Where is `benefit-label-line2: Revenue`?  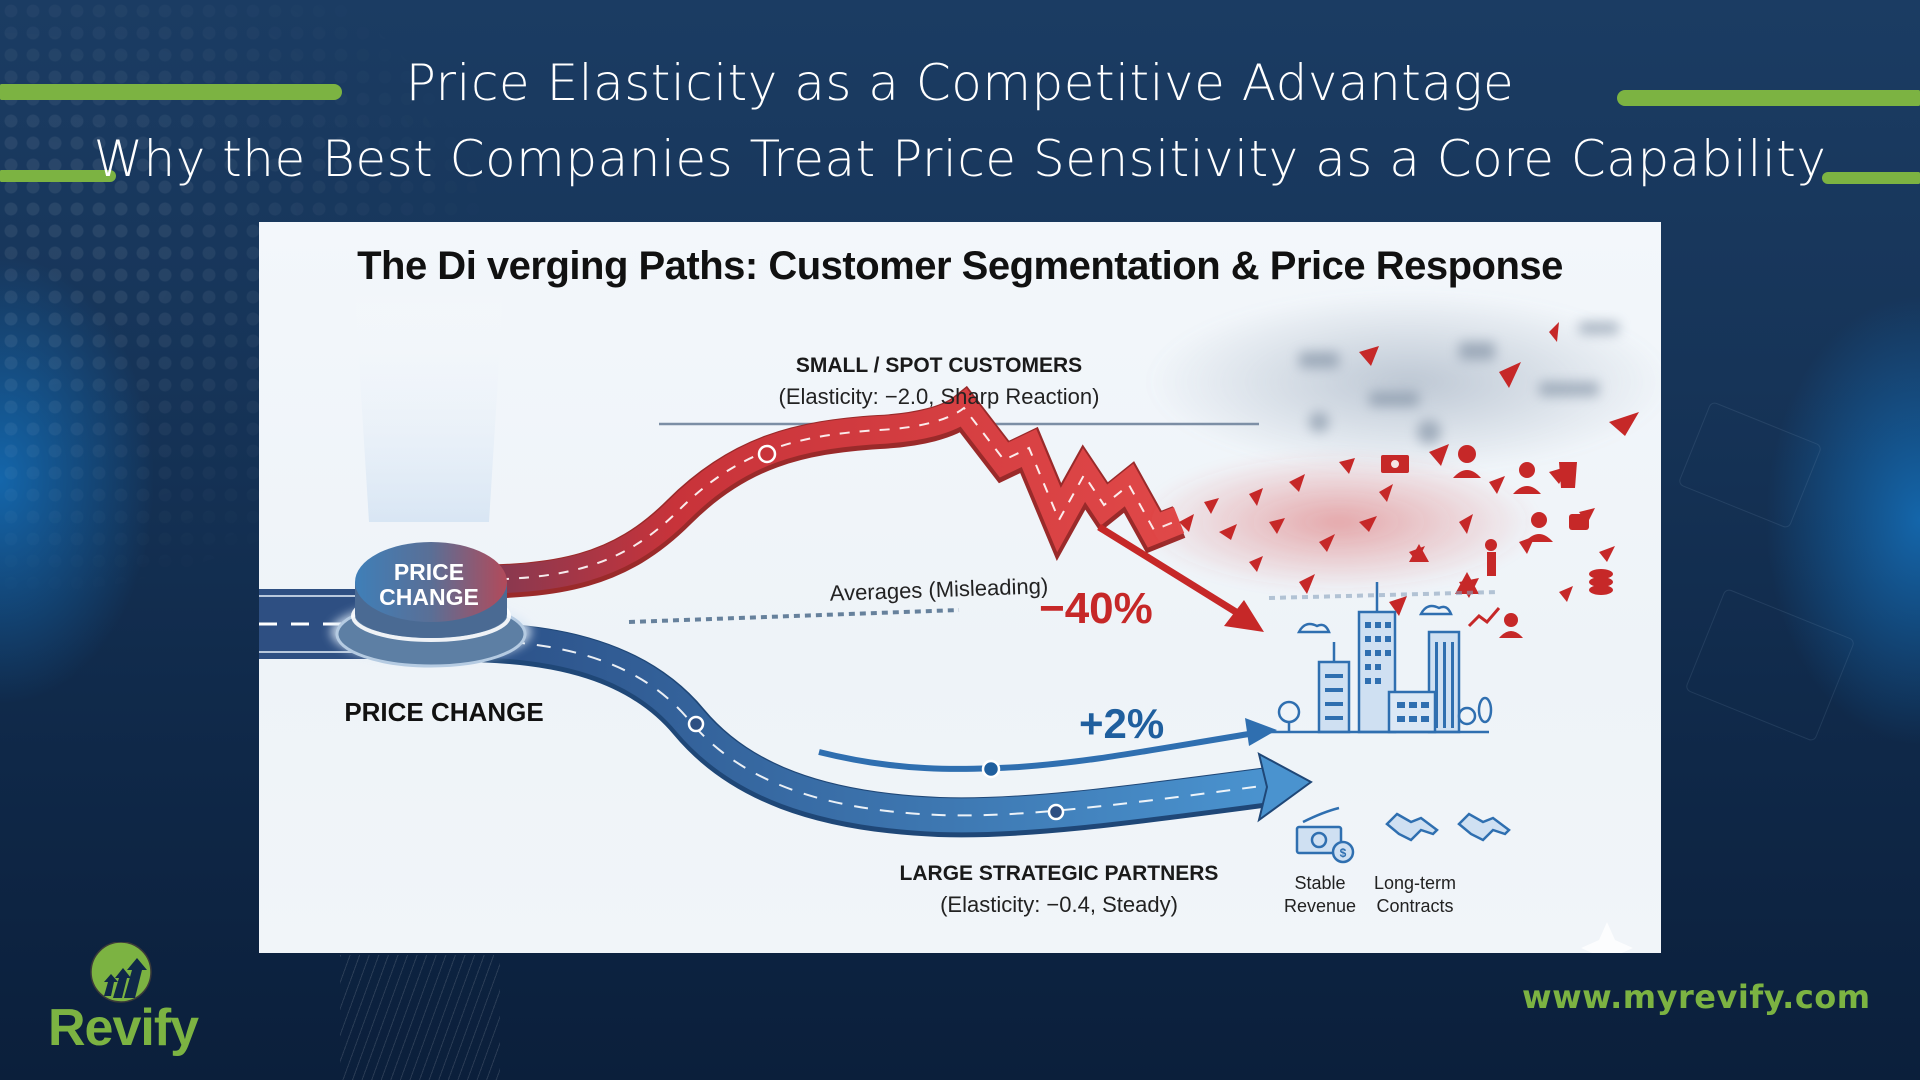
benefit-label-line2: Revenue is located at coordinates (1320, 906).